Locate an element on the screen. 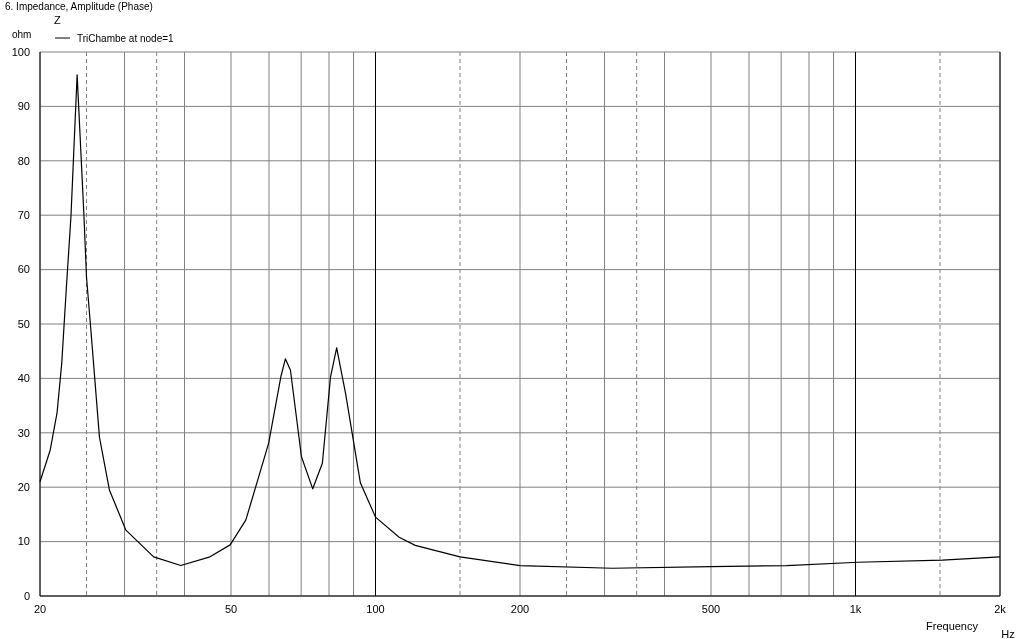 The image size is (1024, 639). x-tick-label: 200 is located at coordinates (520, 609).